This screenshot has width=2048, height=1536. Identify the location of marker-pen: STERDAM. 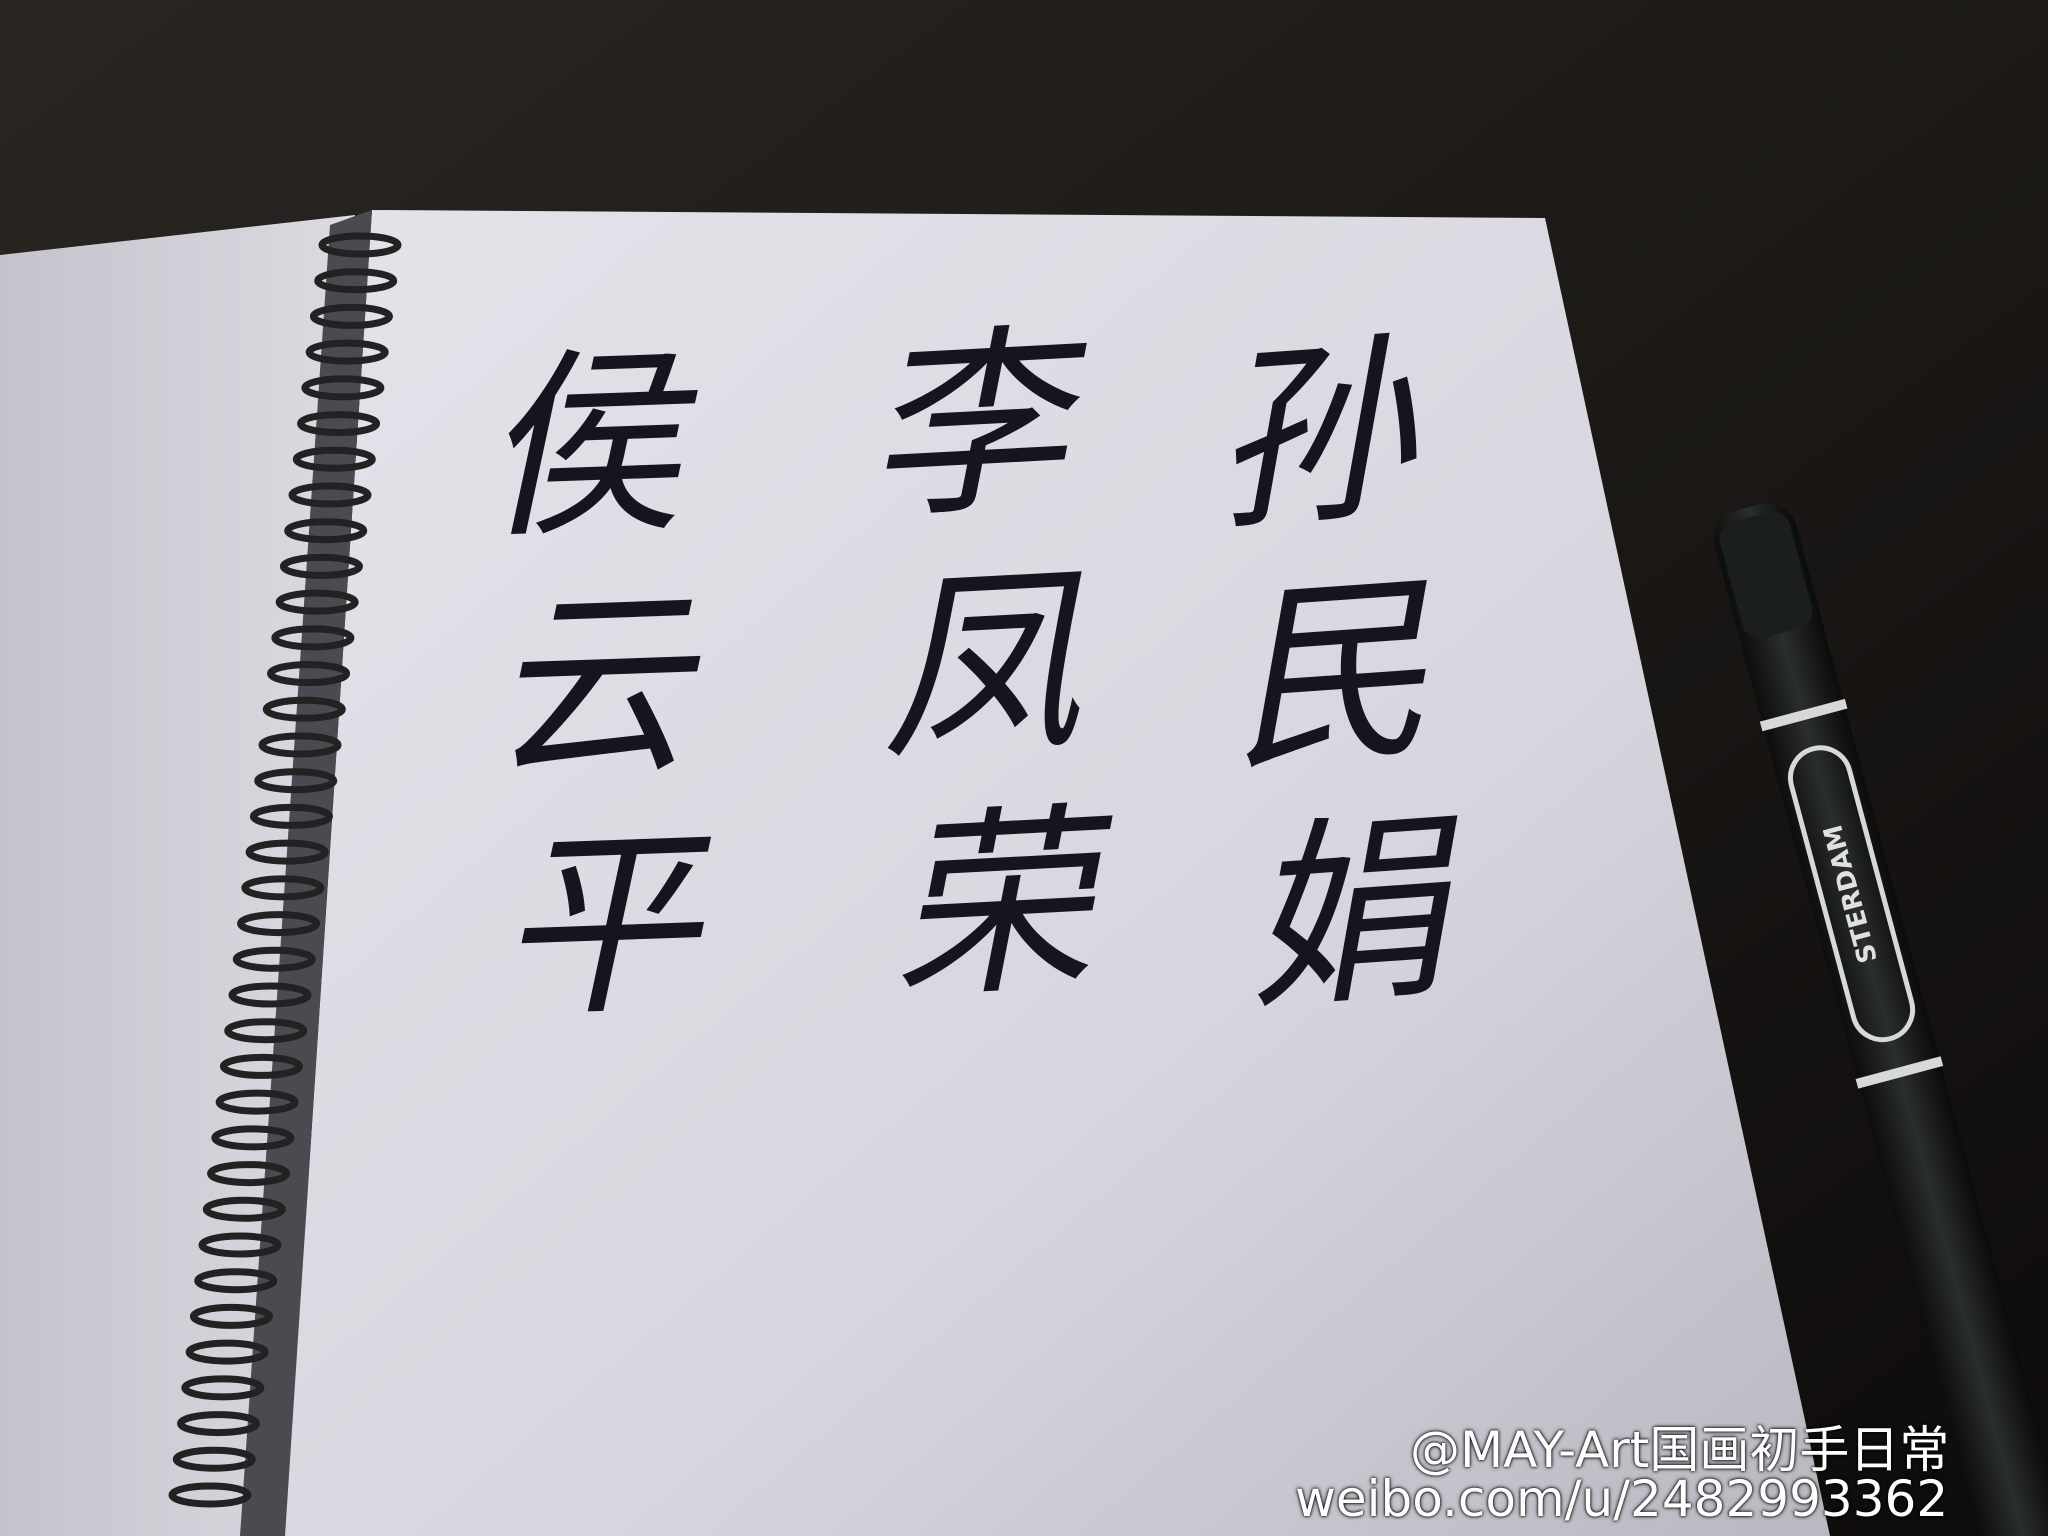
(1881, 1019).